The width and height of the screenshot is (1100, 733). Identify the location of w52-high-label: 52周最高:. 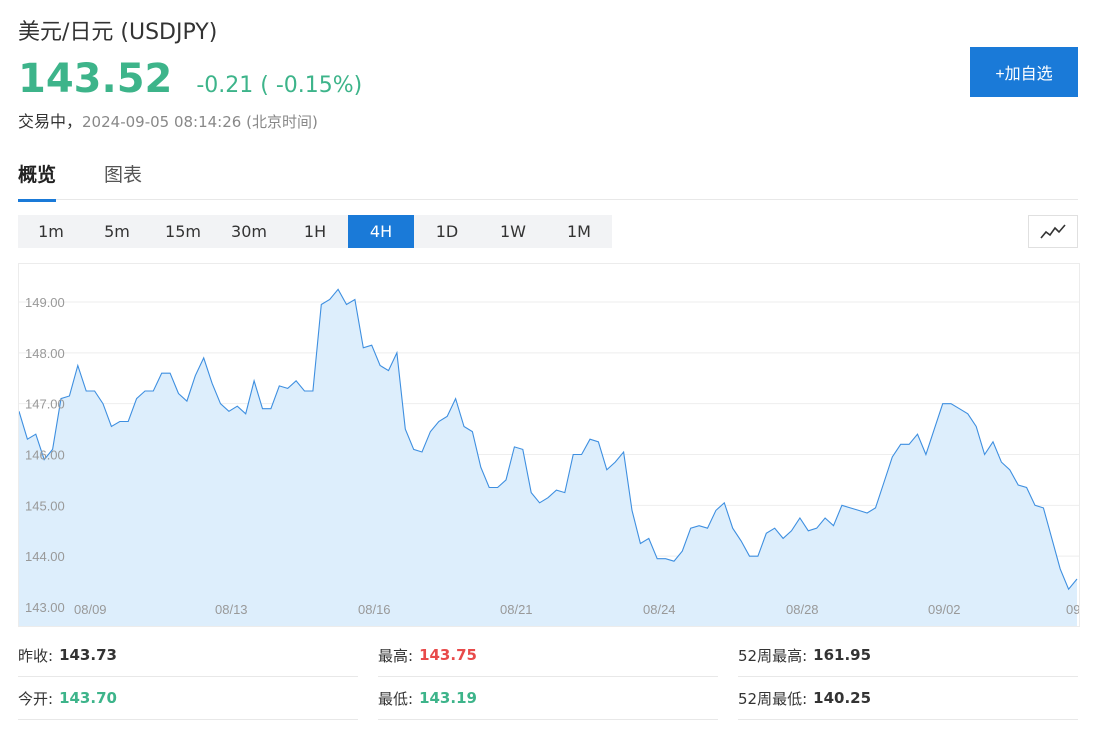
(773, 655).